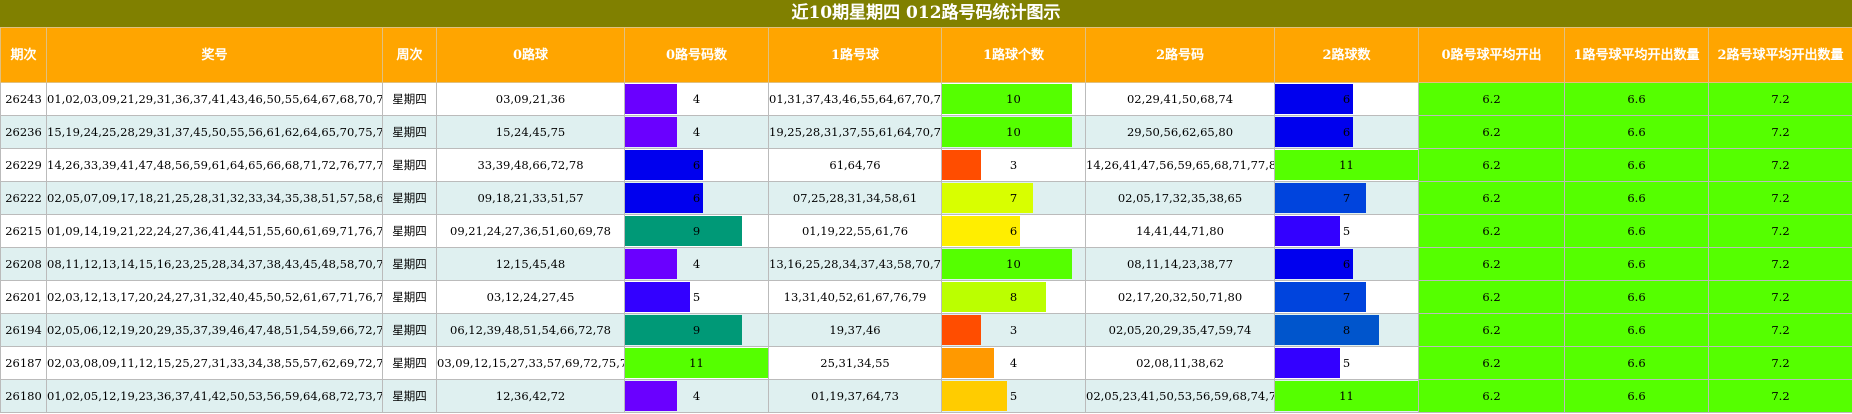 The height and width of the screenshot is (414, 1852). I want to click on r1-balls-cell: 61,64,76, so click(855, 165).